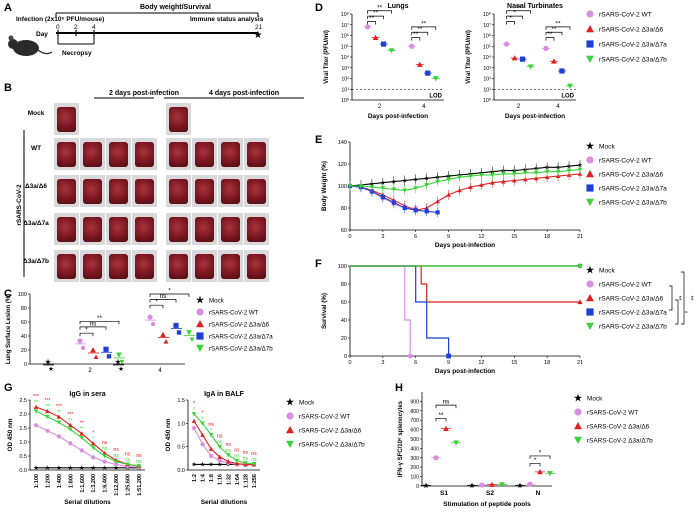 This screenshot has width=696, height=515. Describe the element at coordinates (24, 323) in the screenshot. I see `y-tick-label: 60` at that location.